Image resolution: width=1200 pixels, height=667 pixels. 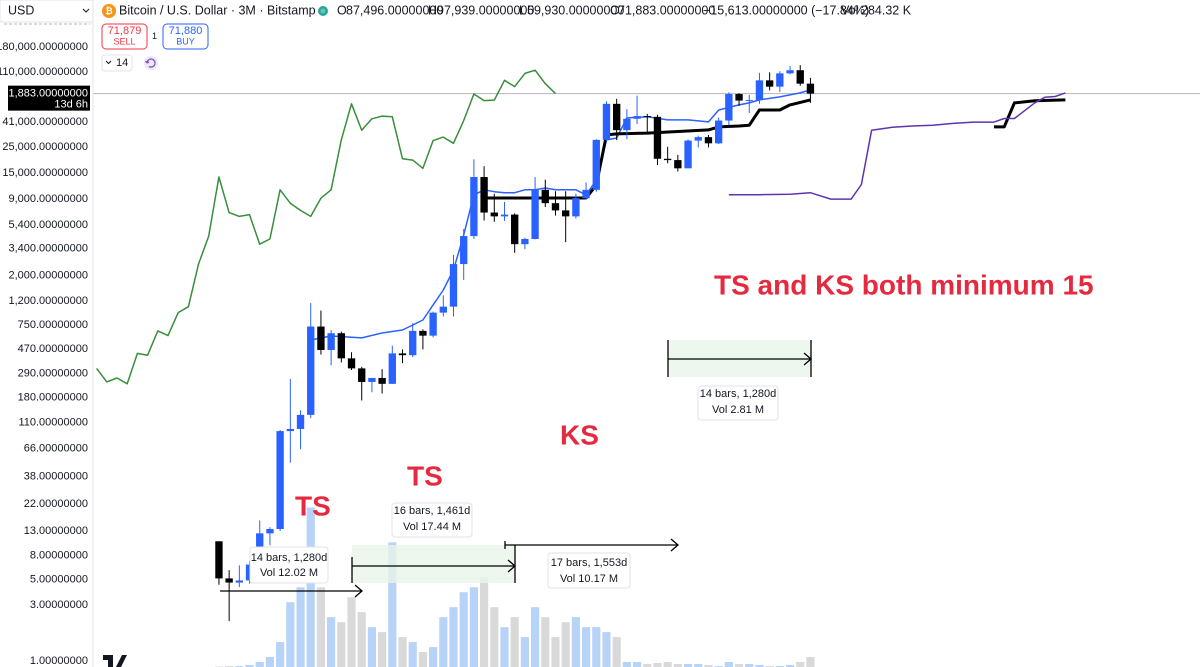 What do you see at coordinates (151, 63) in the screenshot?
I see `refresh-button` at bounding box center [151, 63].